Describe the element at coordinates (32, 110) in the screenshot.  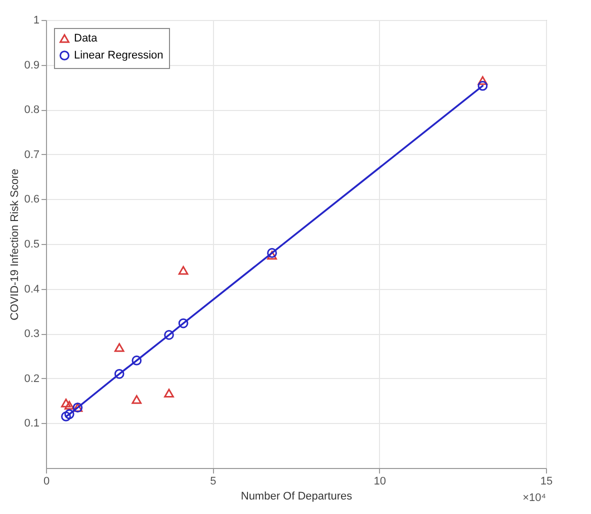
I see `y-tick-label: 0.8` at that location.